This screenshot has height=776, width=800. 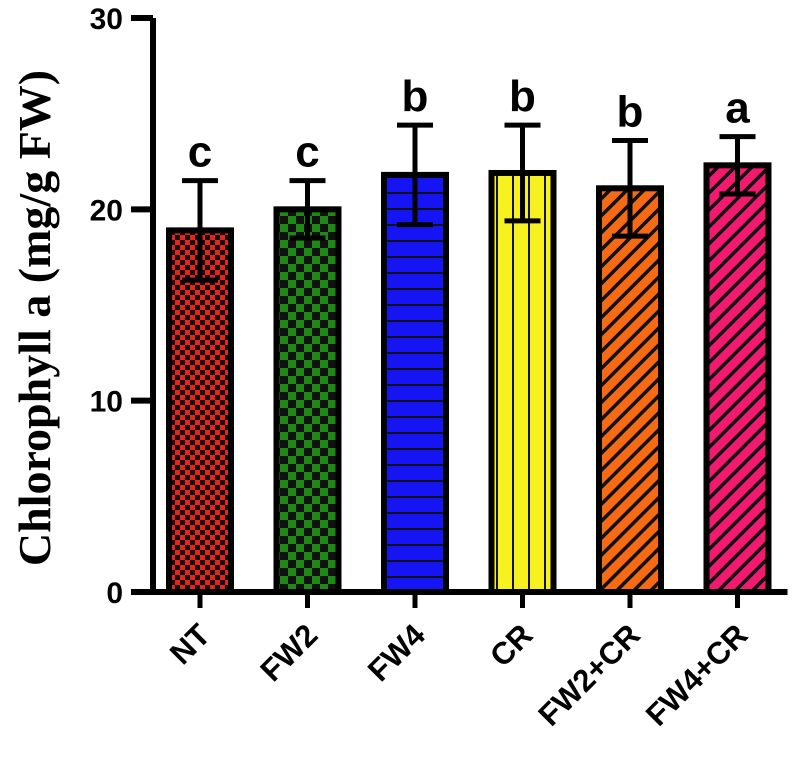 I want to click on significance-label-NT: c, so click(x=200, y=152).